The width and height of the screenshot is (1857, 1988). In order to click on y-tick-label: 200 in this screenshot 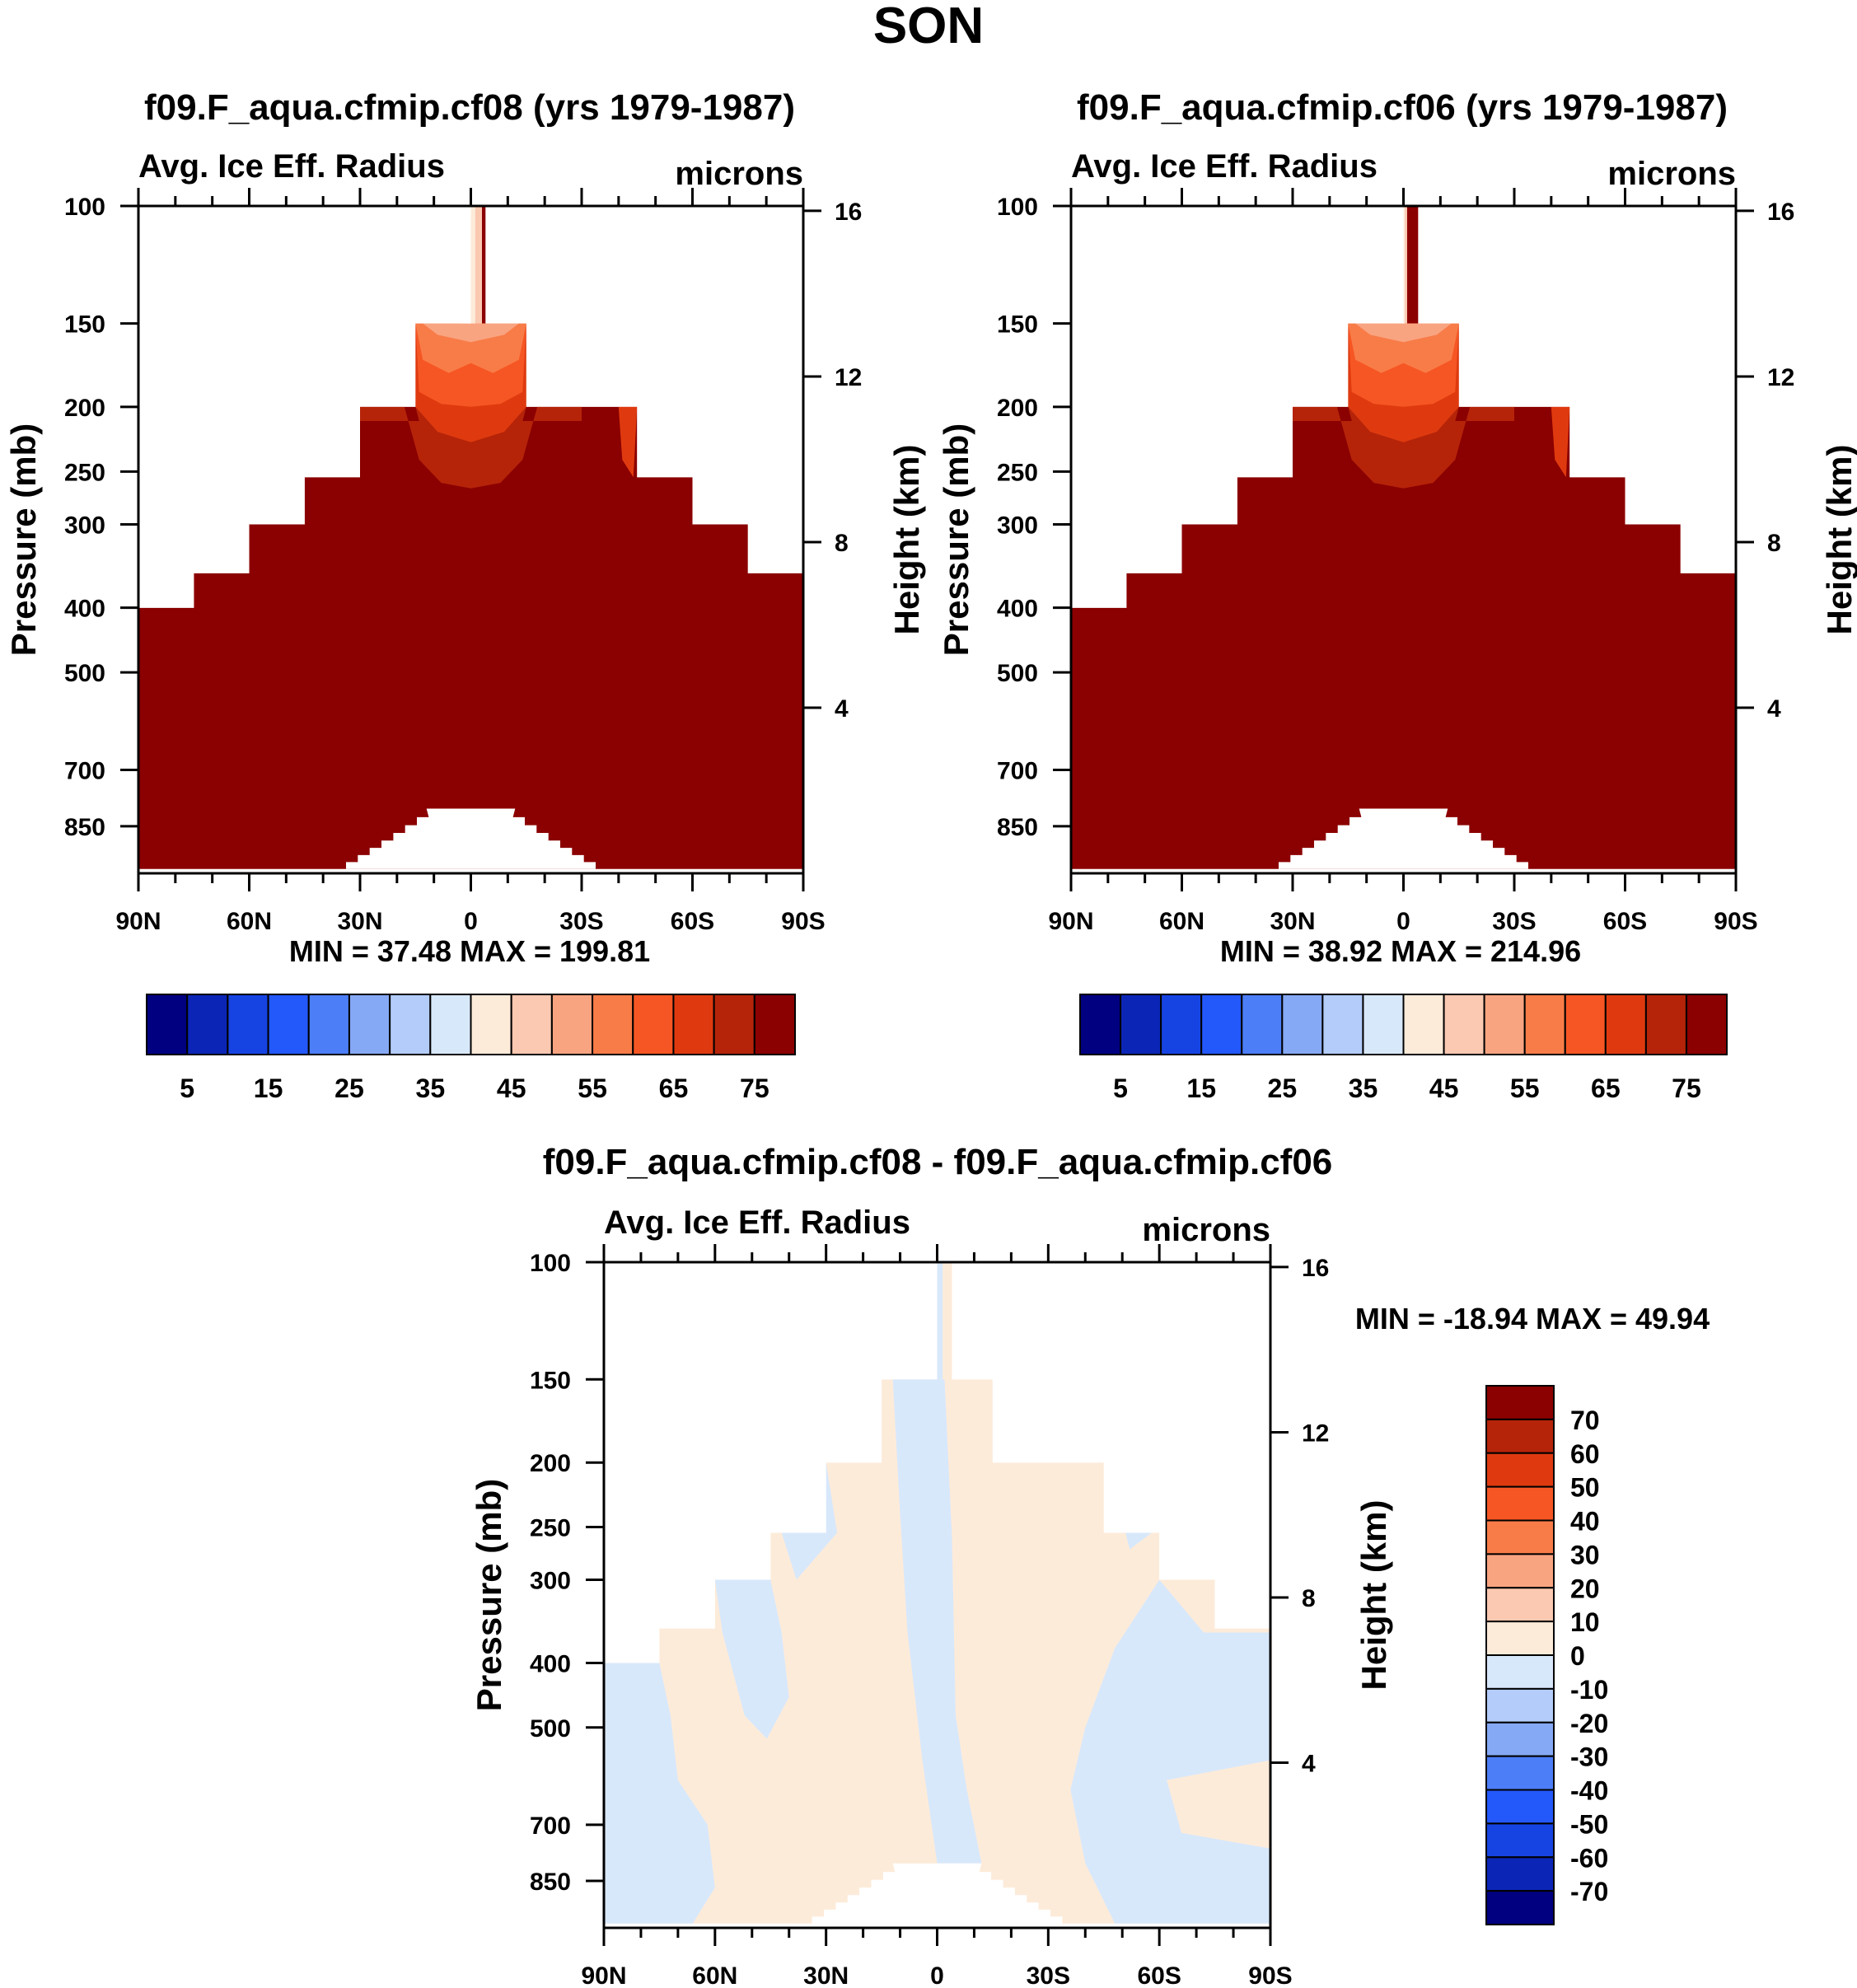, I will do `click(1017, 408)`.